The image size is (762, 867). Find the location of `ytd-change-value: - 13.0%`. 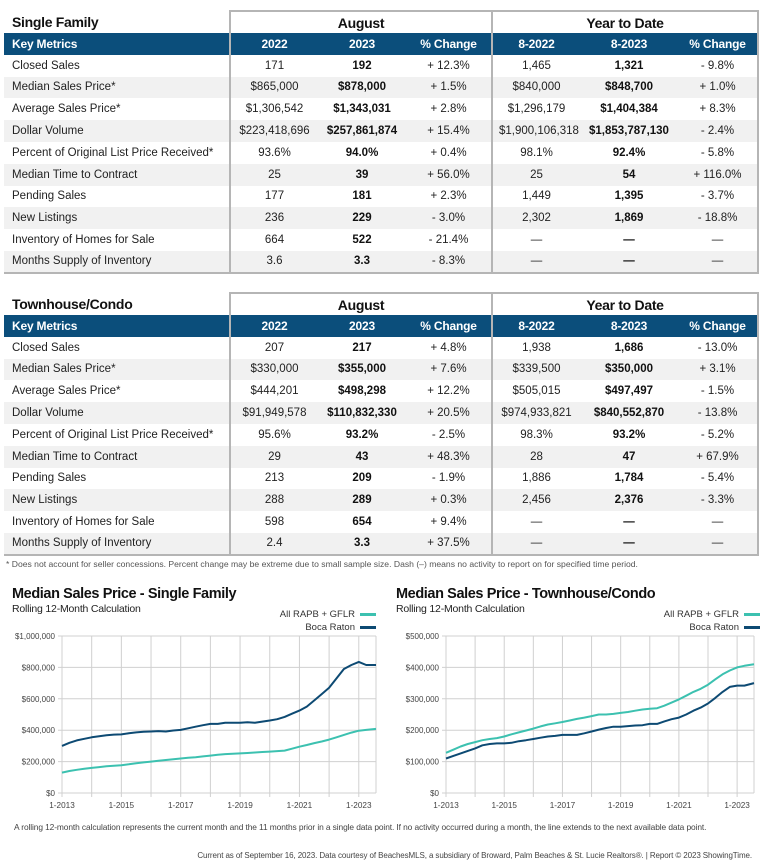

ytd-change-value: - 13.0% is located at coordinates (719, 347).